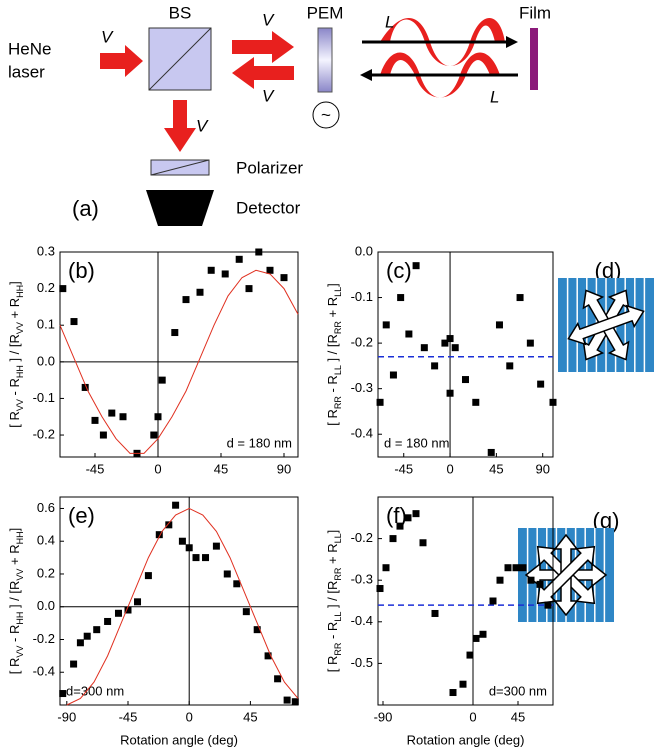 This screenshot has height=756, width=666. I want to click on beam-arrow, so click(263, 47).